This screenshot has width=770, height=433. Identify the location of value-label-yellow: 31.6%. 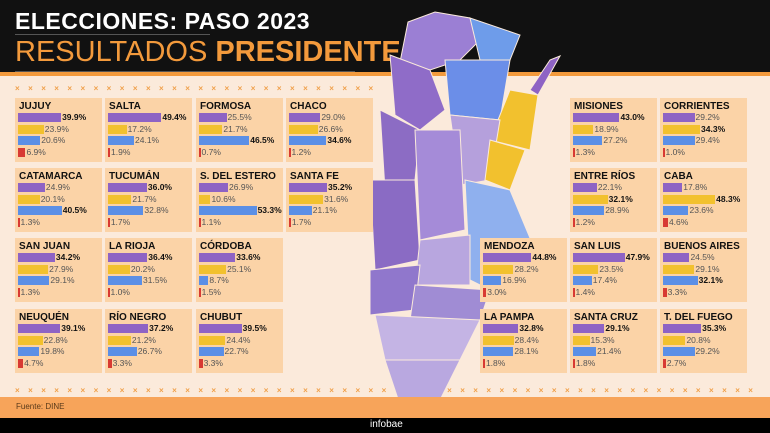
(336, 198).